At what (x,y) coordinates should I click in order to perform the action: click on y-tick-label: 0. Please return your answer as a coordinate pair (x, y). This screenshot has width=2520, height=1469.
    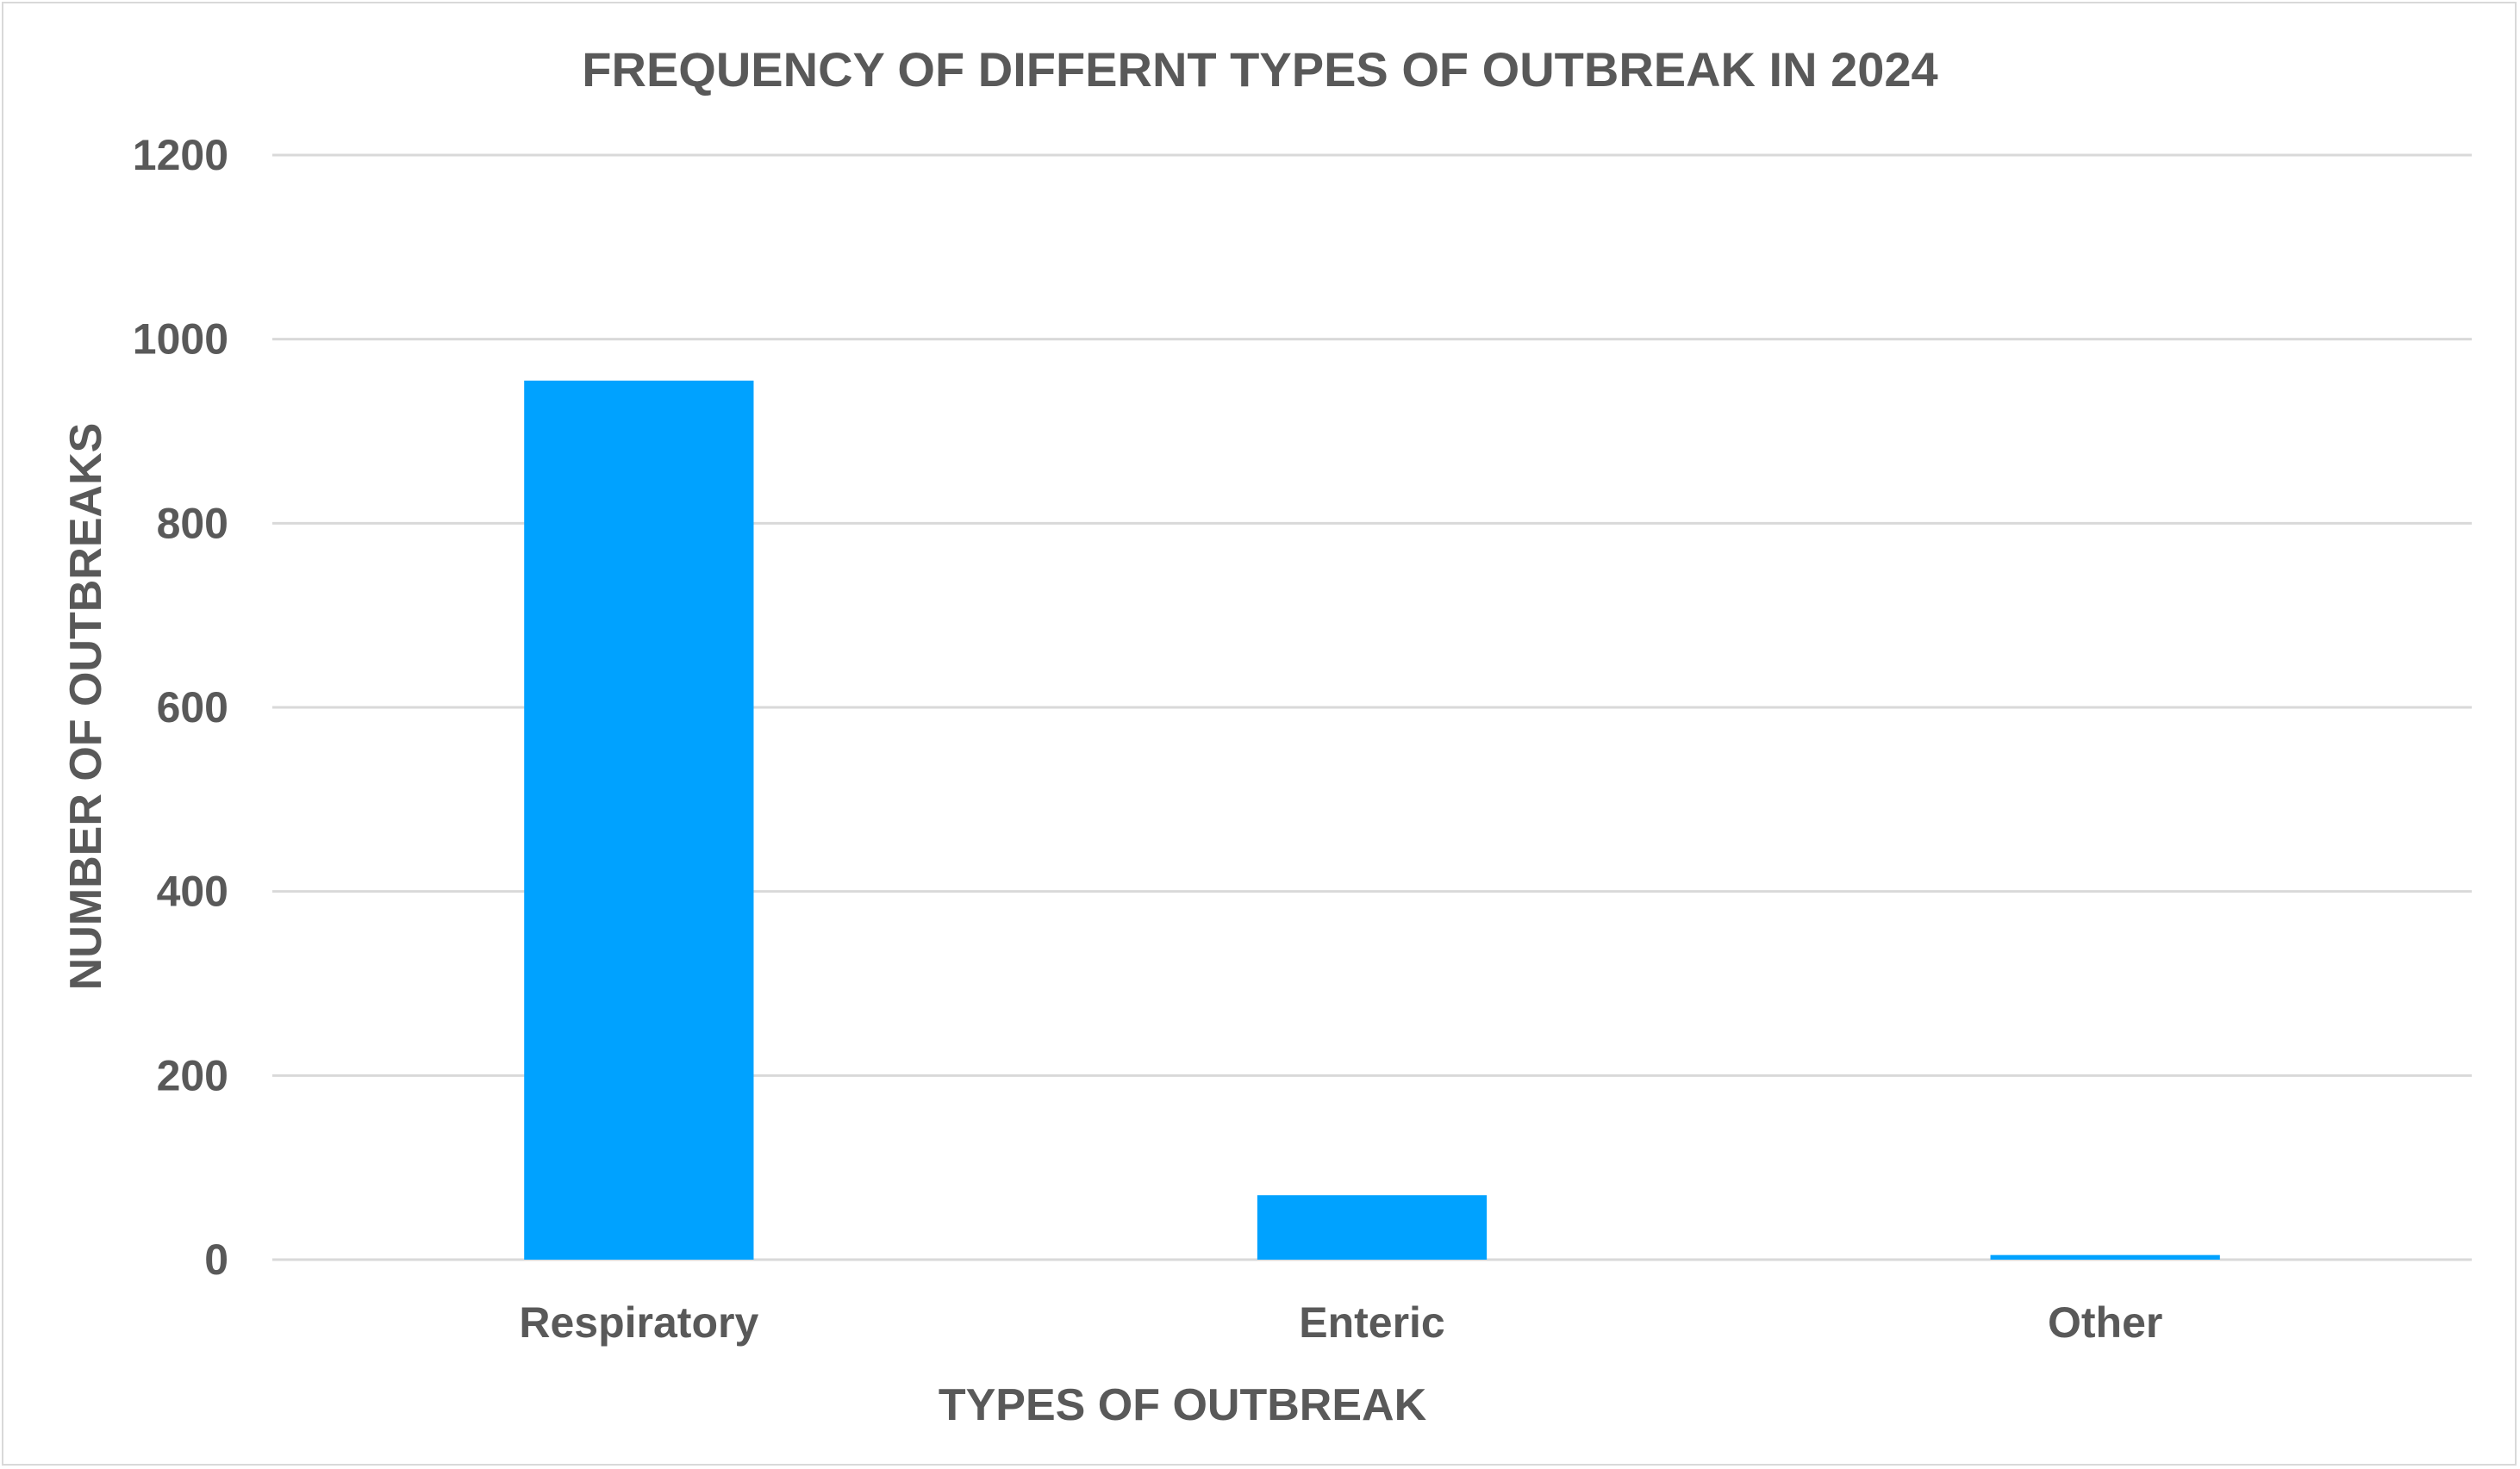
    Looking at the image, I should click on (216, 1260).